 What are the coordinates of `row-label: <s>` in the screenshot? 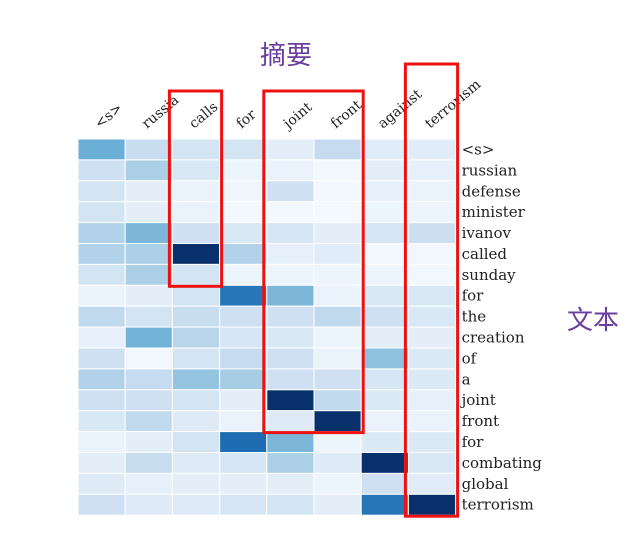 It's located at (478, 149).